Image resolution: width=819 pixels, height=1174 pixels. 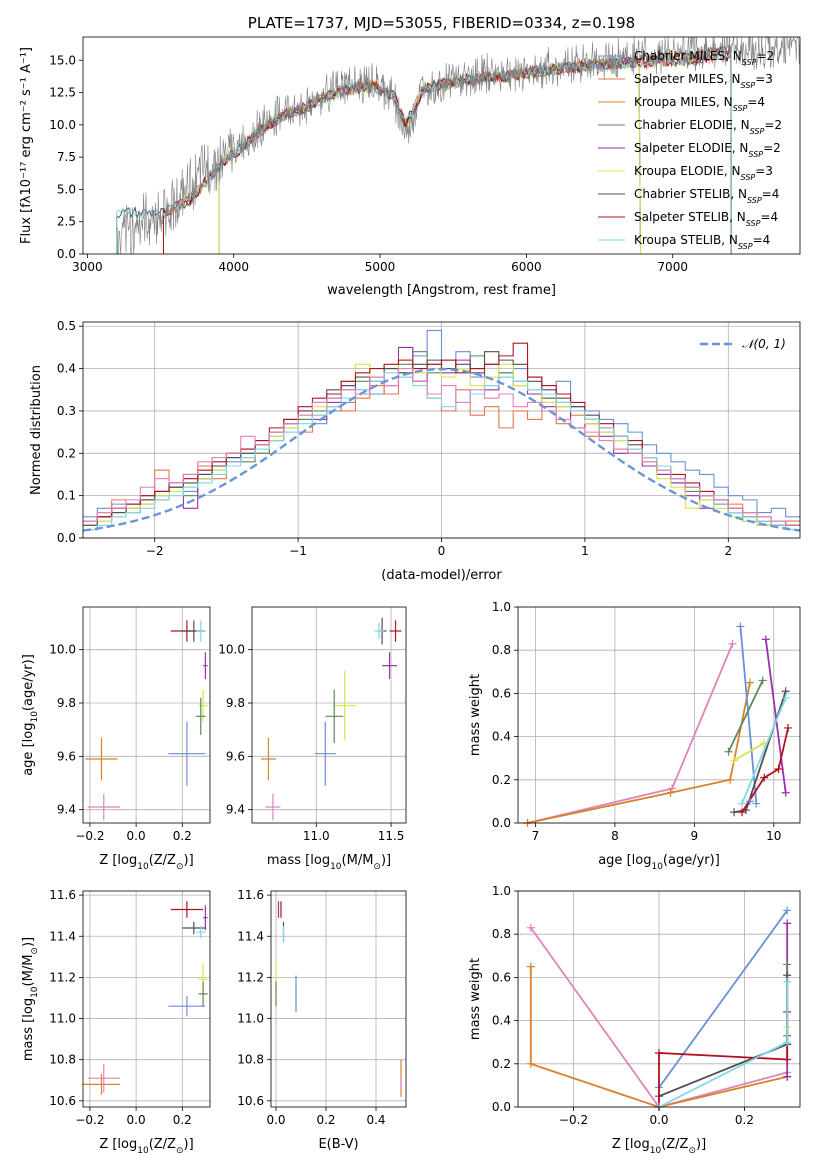 I want to click on legend-entry-name: Chabrier MILES, N, so click(x=688, y=56).